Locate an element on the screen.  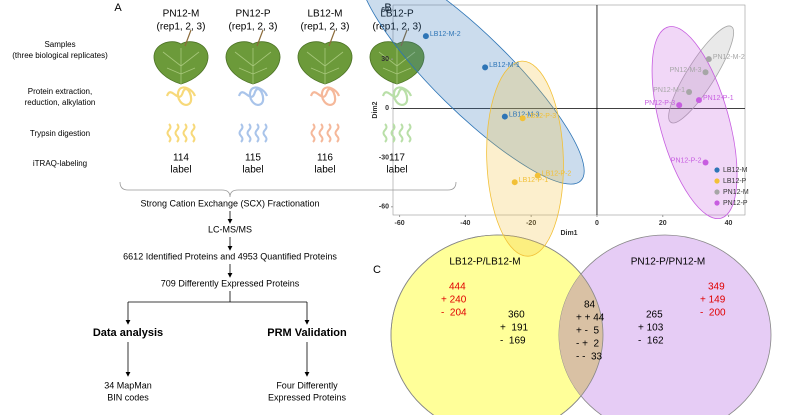
point-label: LB12-P-3 is located at coordinates (542, 116).